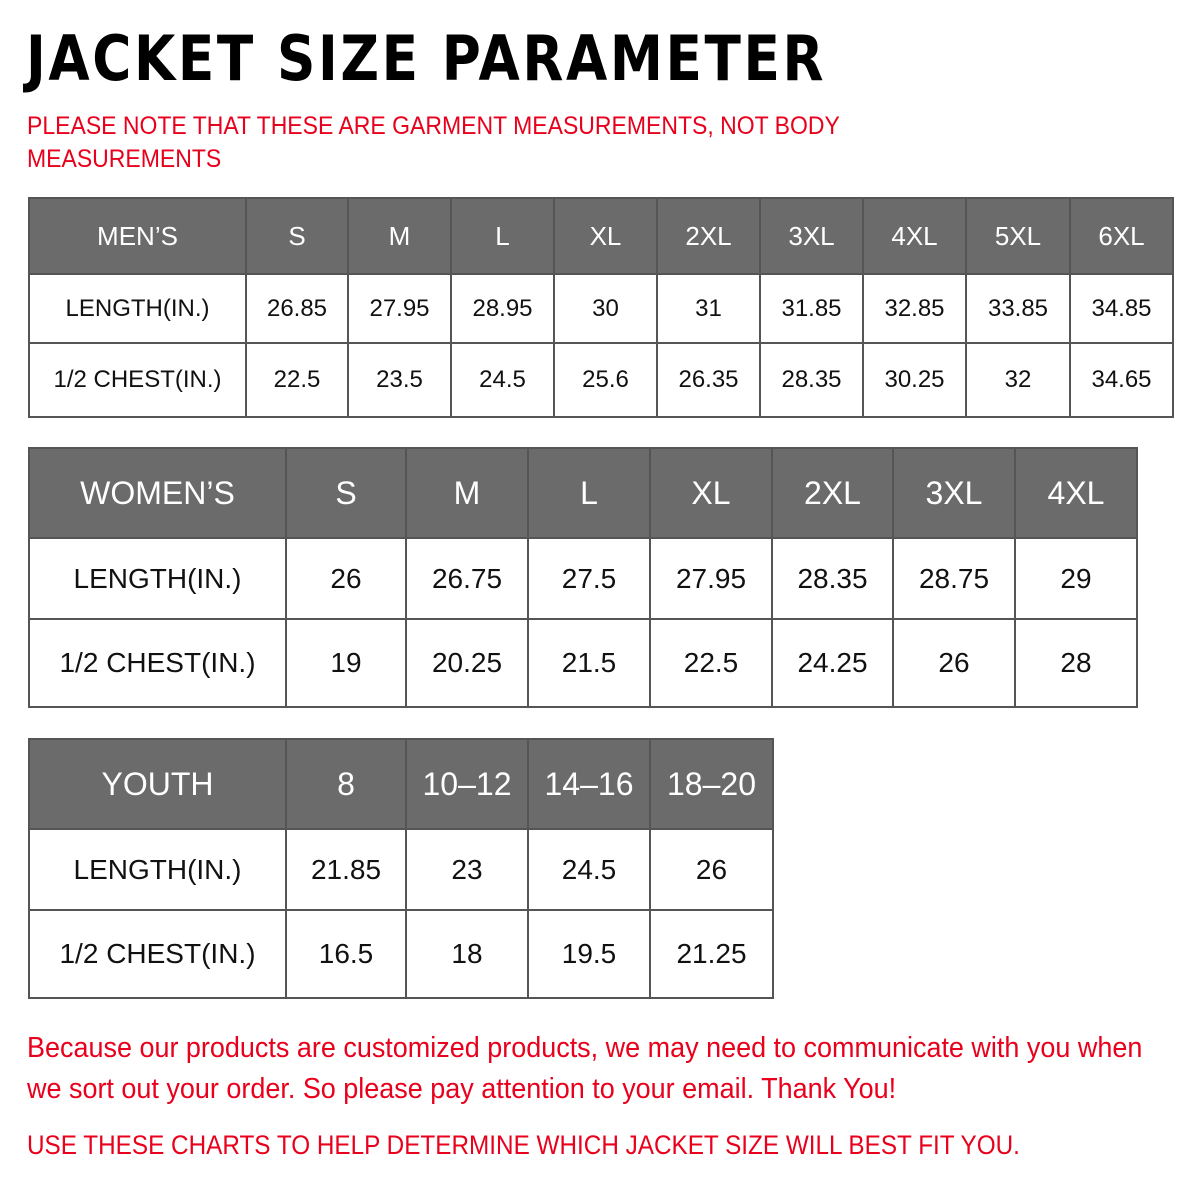  I want to click on value-cell: 27.5, so click(589, 578).